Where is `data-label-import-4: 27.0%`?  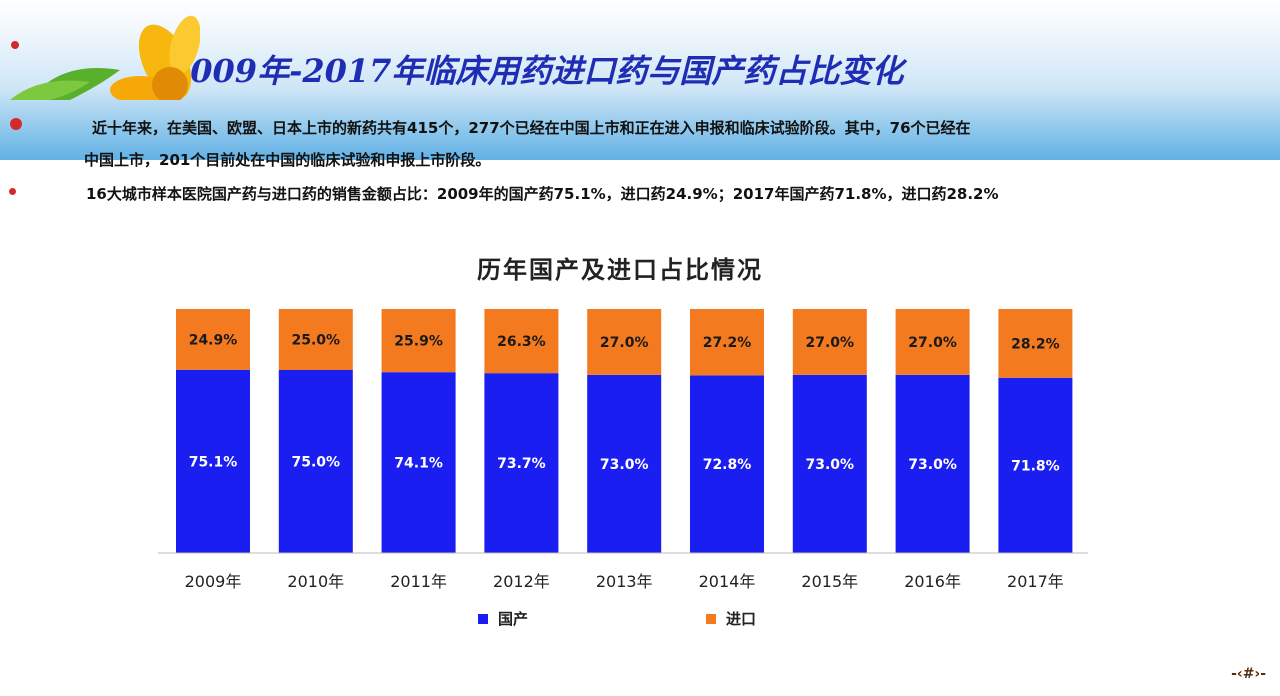
data-label-import-4: 27.0% is located at coordinates (624, 343).